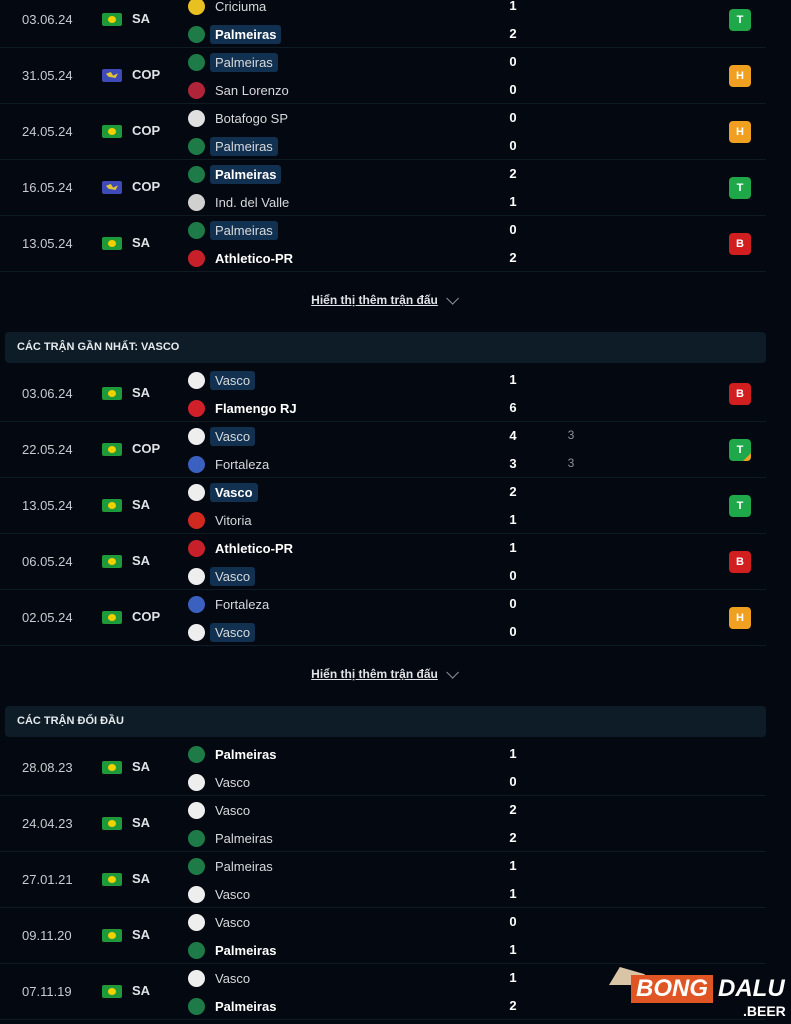  Describe the element at coordinates (383, 132) in the screenshot. I see `match-row: 24.05.24 COP Botafogo SP 0 Palmeiras 0 H` at that location.